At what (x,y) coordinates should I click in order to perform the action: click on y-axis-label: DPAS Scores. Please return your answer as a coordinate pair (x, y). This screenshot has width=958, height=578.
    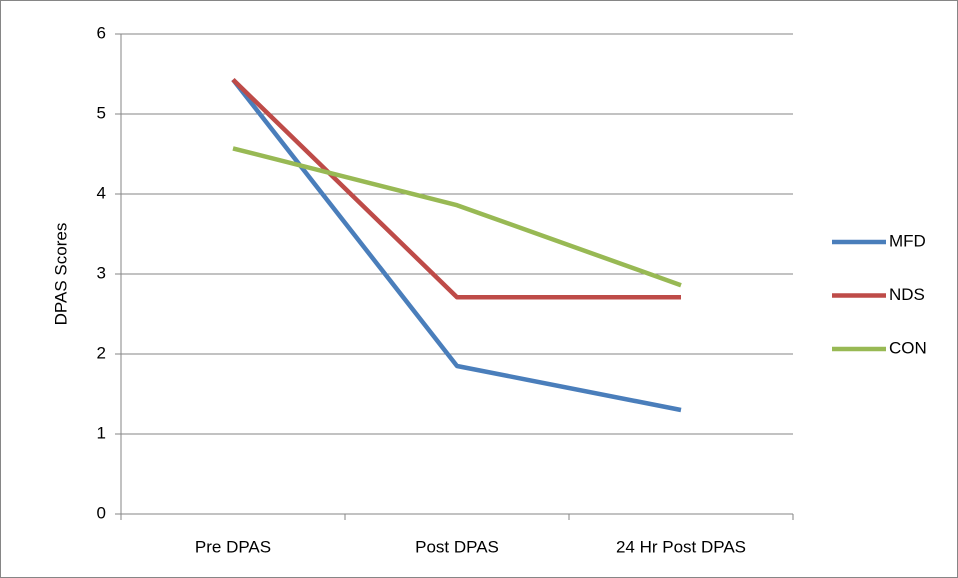
    Looking at the image, I should click on (60, 274).